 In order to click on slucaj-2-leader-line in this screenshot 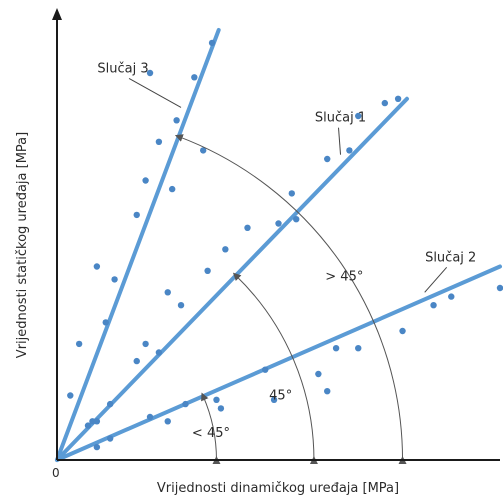, I will do `click(436, 279)`.